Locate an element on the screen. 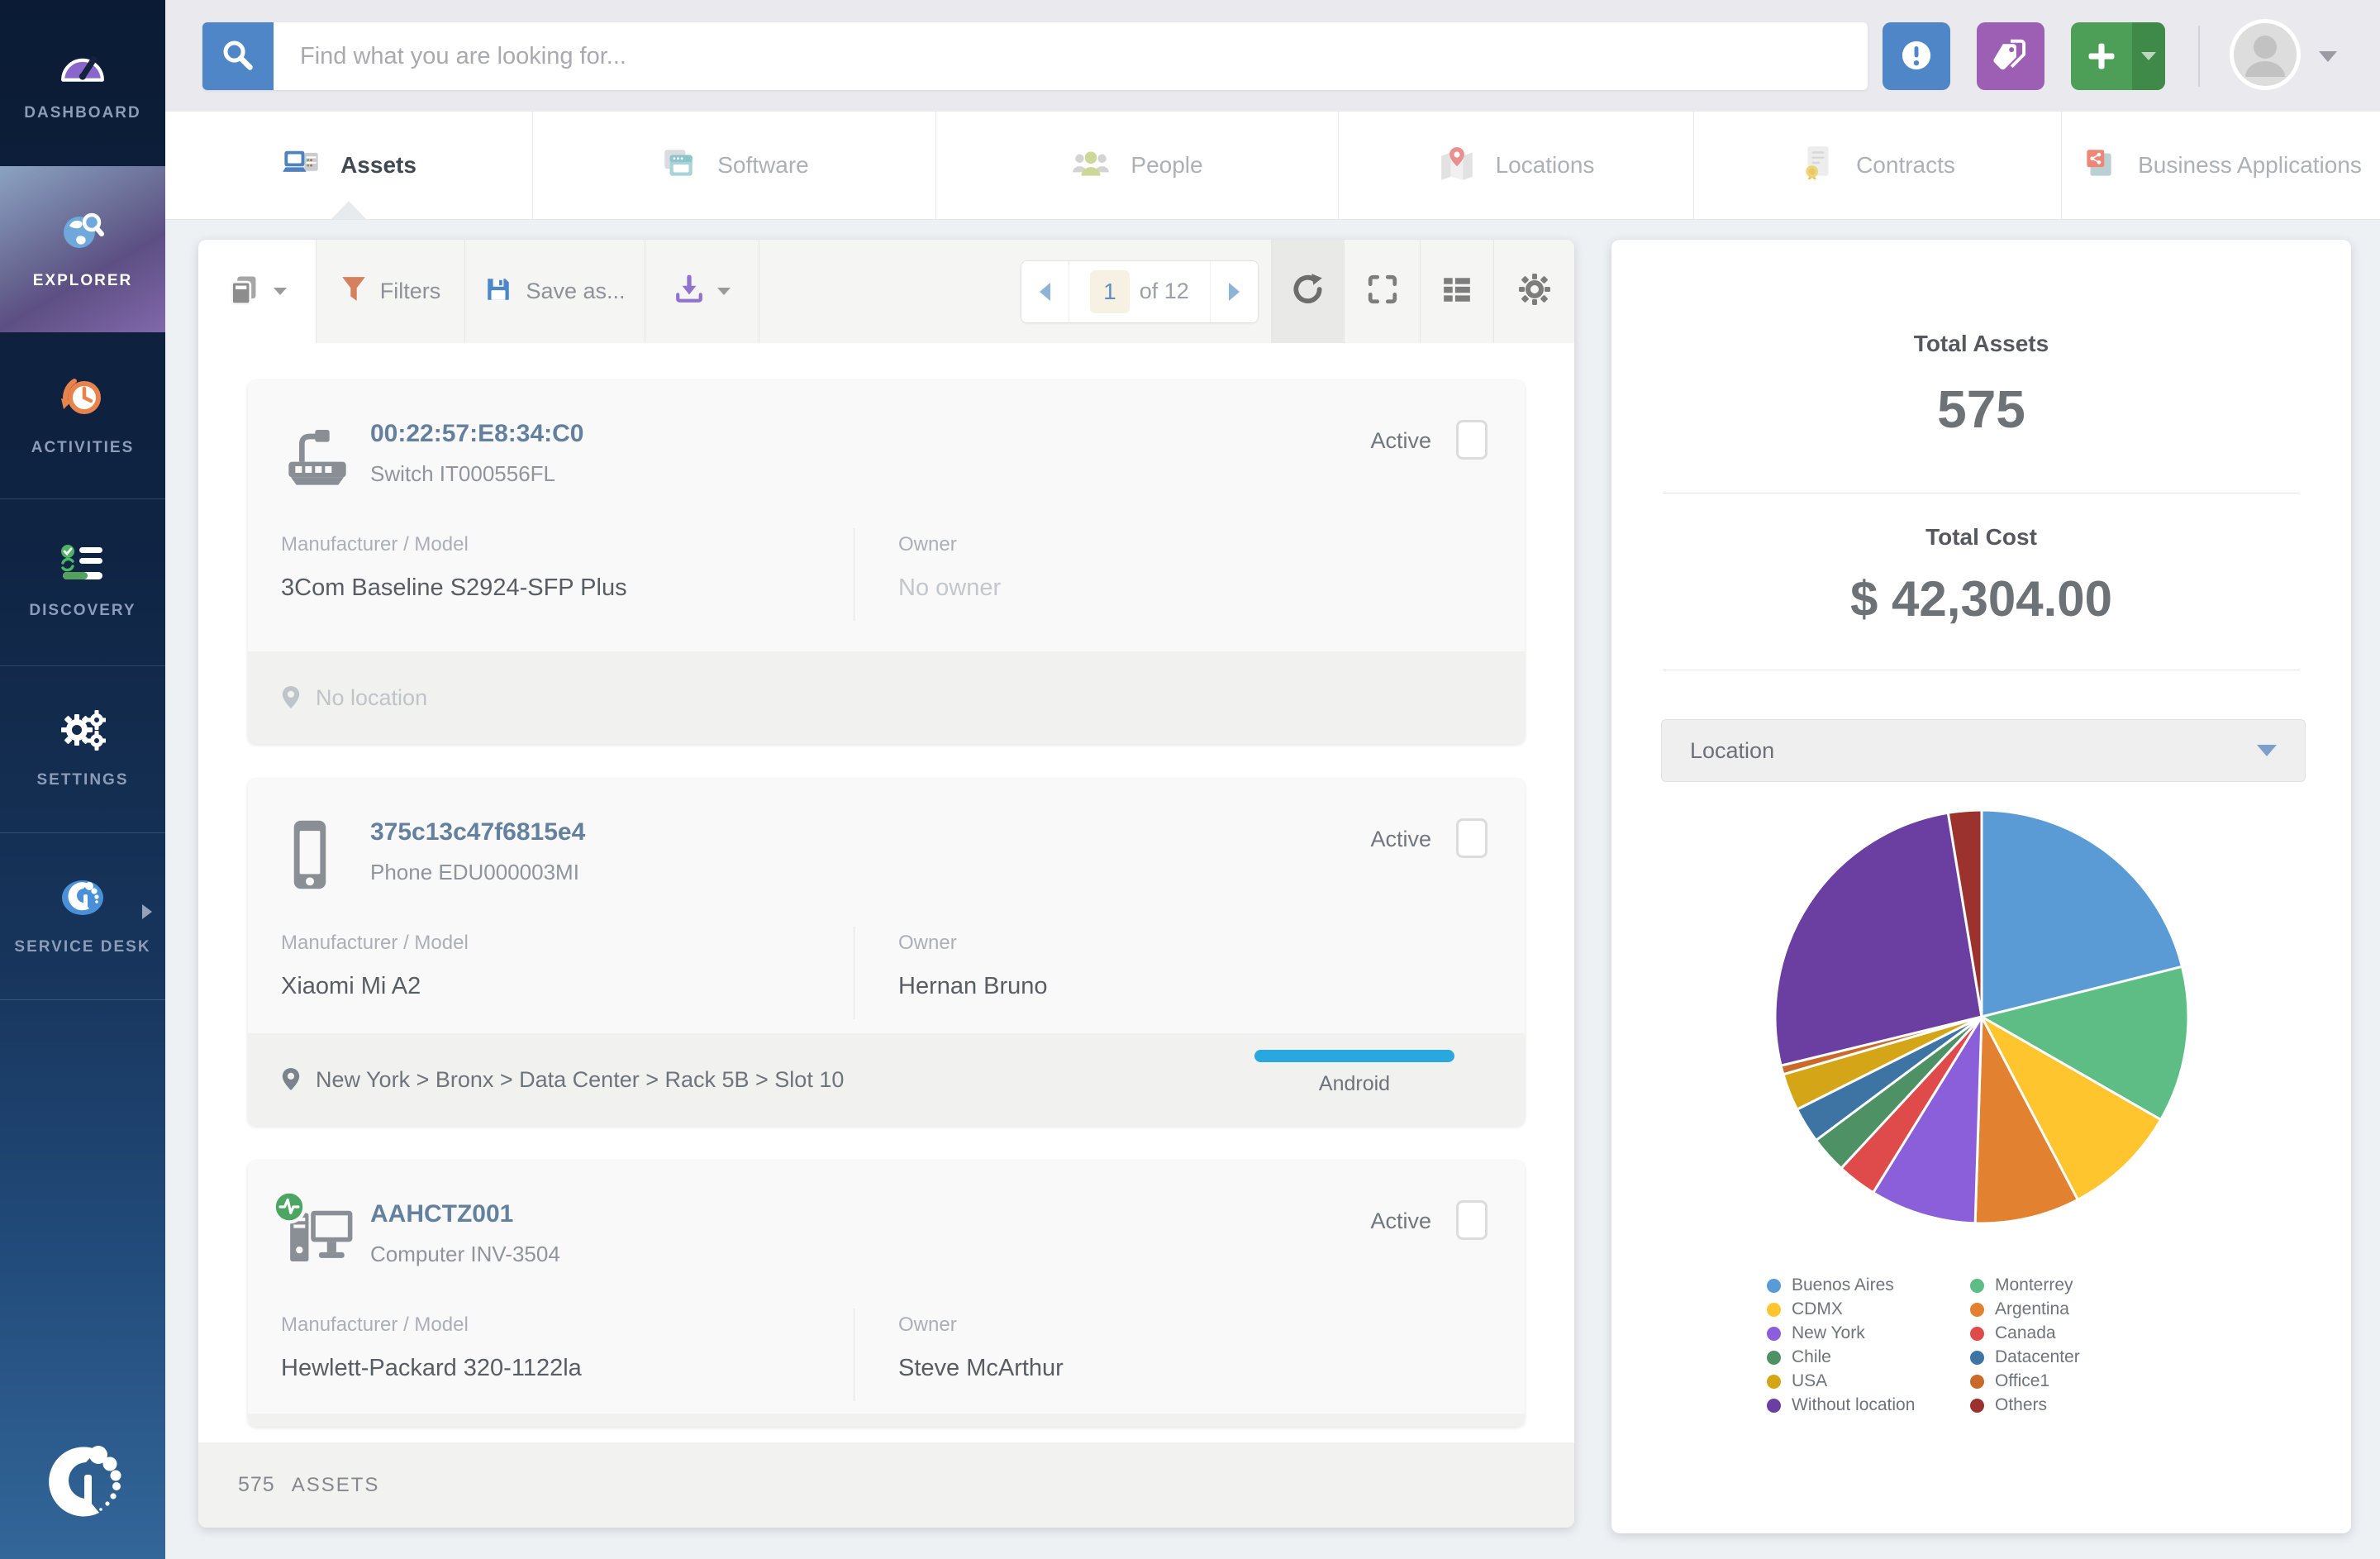  legend-label: Without location is located at coordinates (1854, 1404).